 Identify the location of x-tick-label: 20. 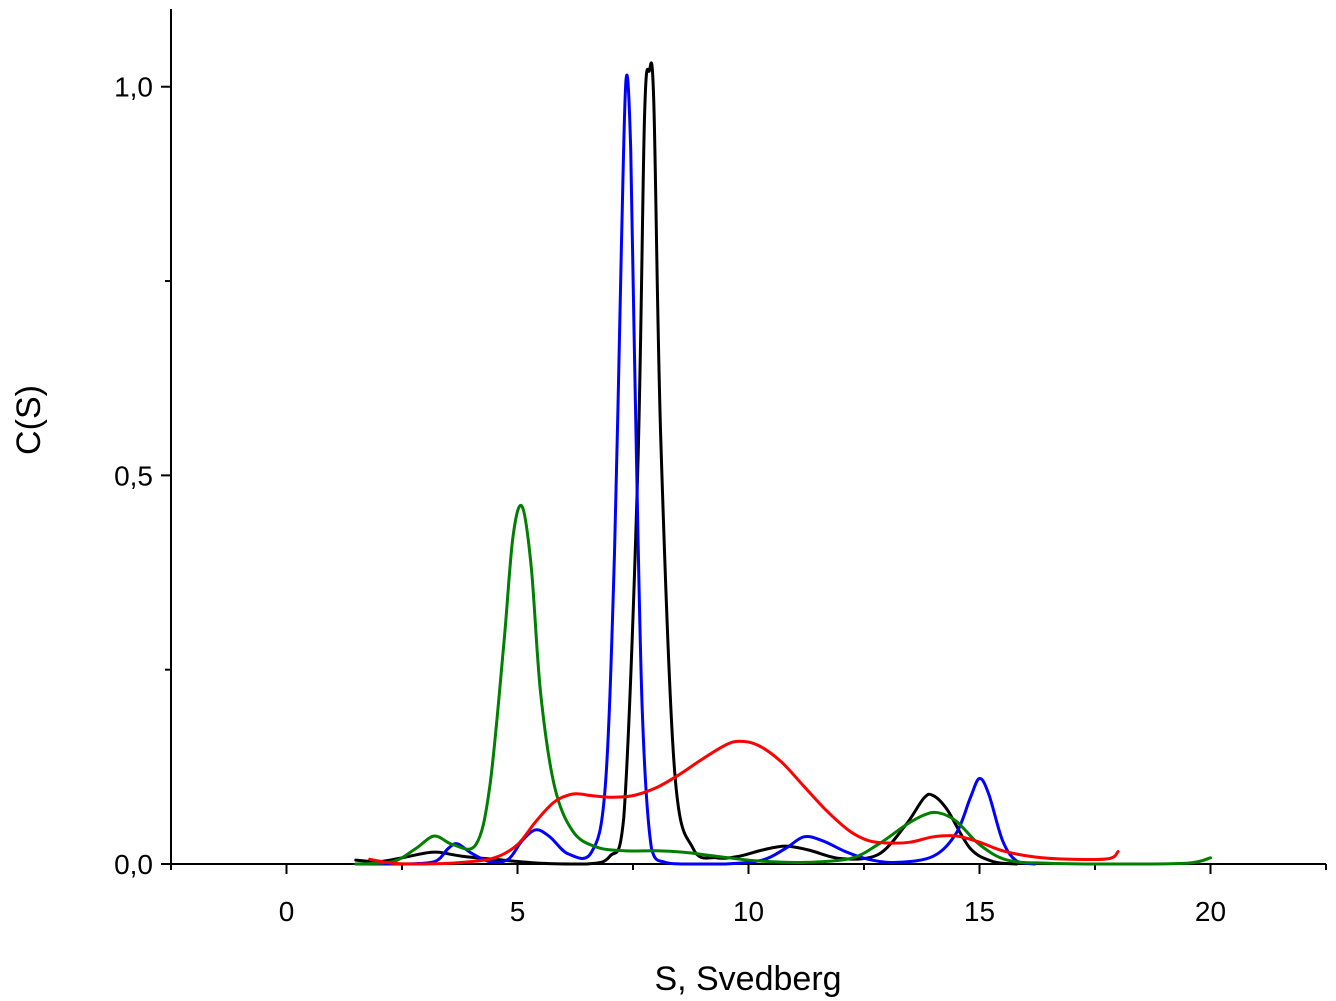
(1210, 911).